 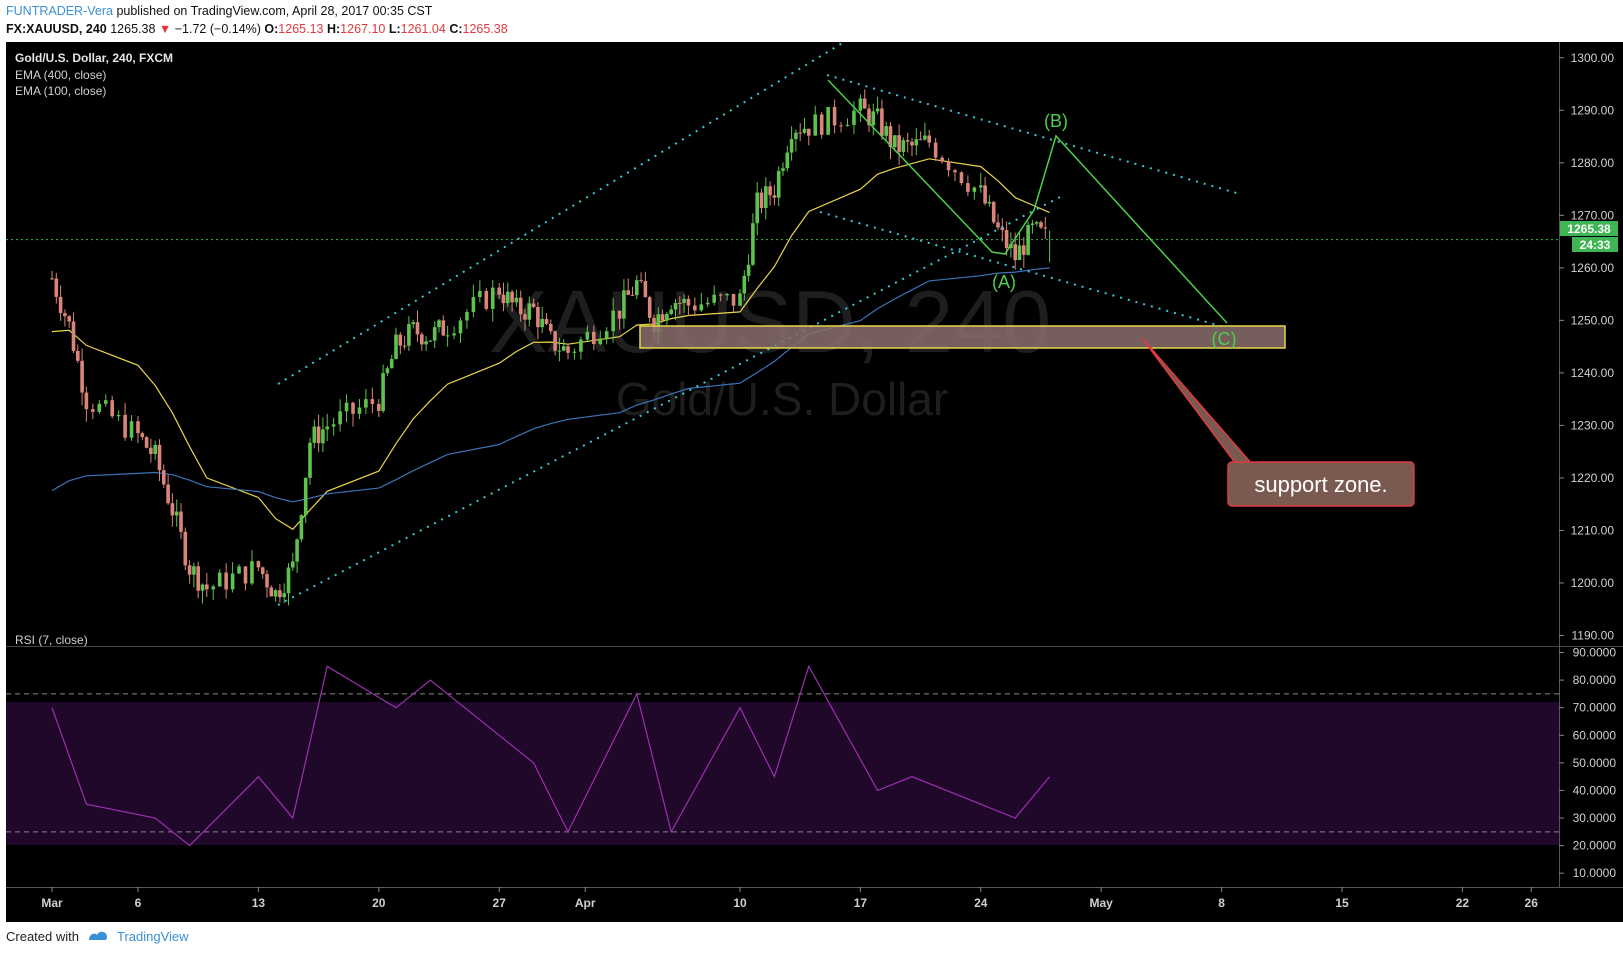 I want to click on low-label: L:, so click(x=394, y=29).